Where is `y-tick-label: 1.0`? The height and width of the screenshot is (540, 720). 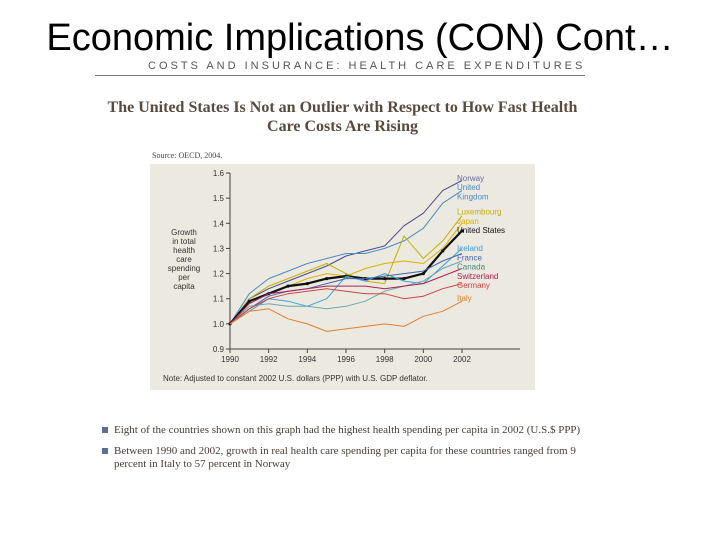
y-tick-label: 1.0 is located at coordinates (219, 324).